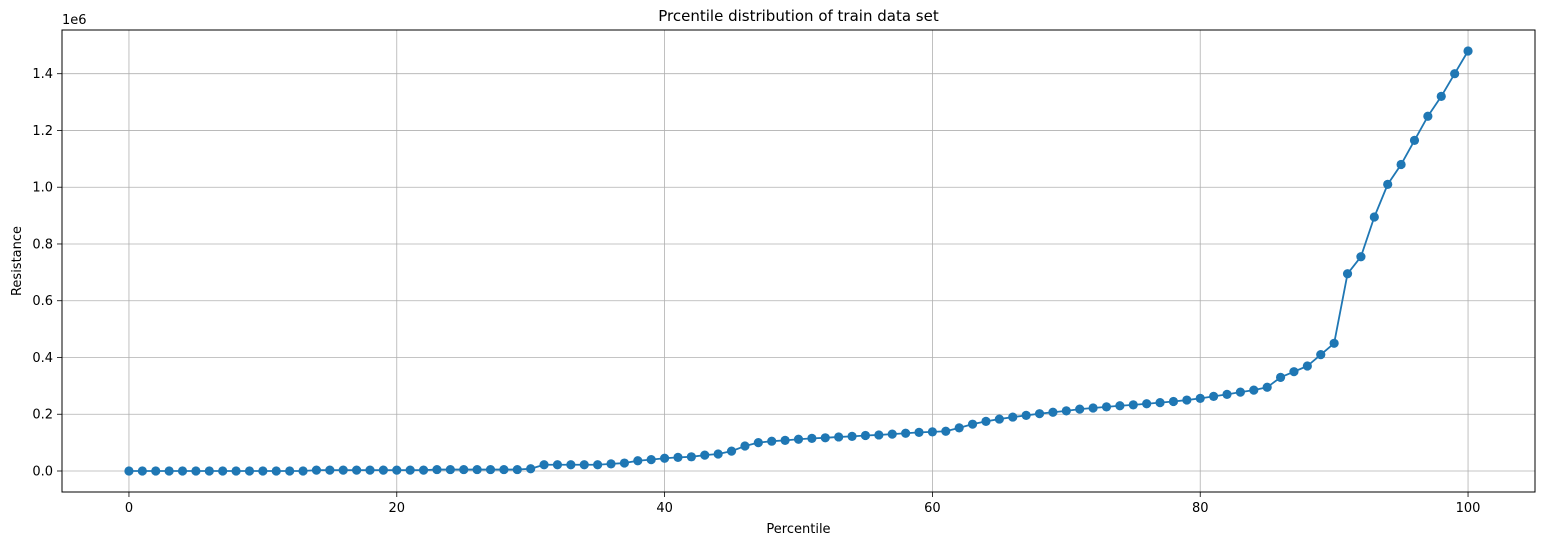 The height and width of the screenshot is (545, 1543). Describe the element at coordinates (42, 131) in the screenshot. I see `y-tick-label: 1.2` at that location.